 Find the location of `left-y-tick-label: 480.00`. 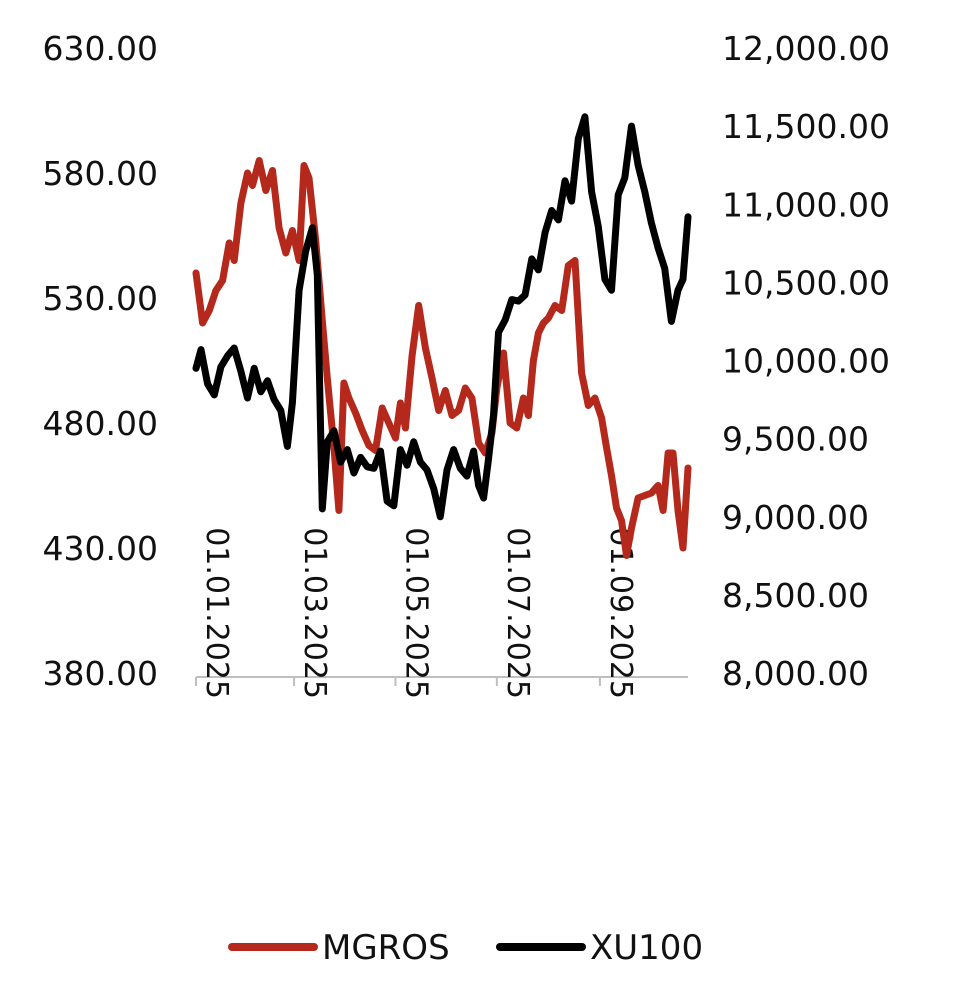

left-y-tick-label: 480.00 is located at coordinates (100, 423).